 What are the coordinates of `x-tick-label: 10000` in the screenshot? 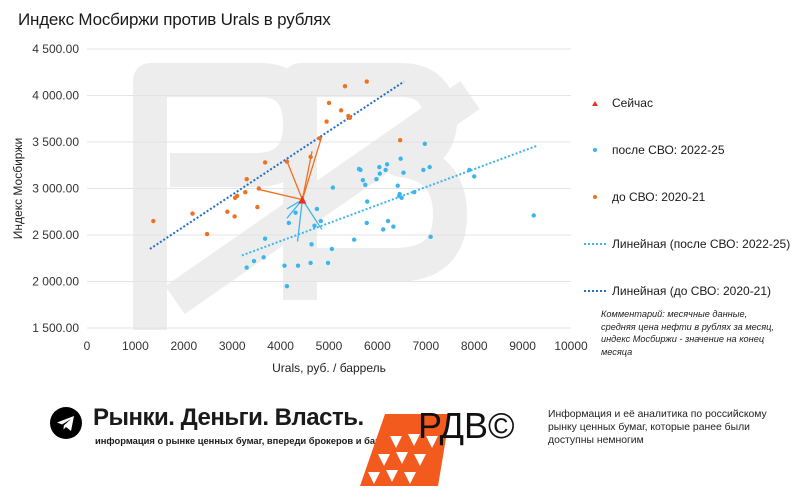 It's located at (571, 346).